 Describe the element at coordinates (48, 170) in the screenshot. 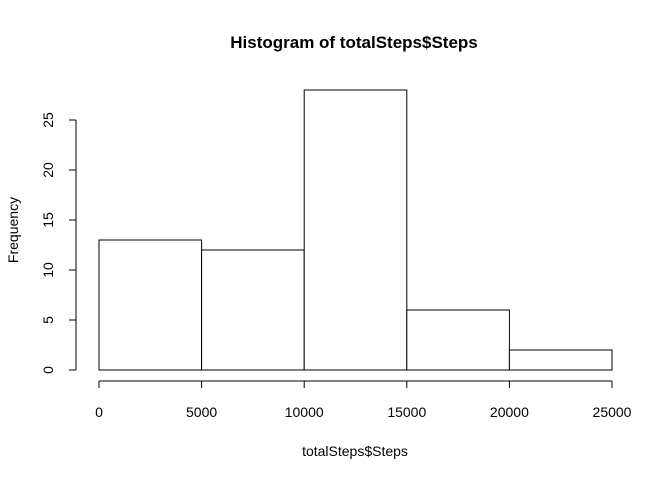

I see `y-tick-label-4: 20` at that location.